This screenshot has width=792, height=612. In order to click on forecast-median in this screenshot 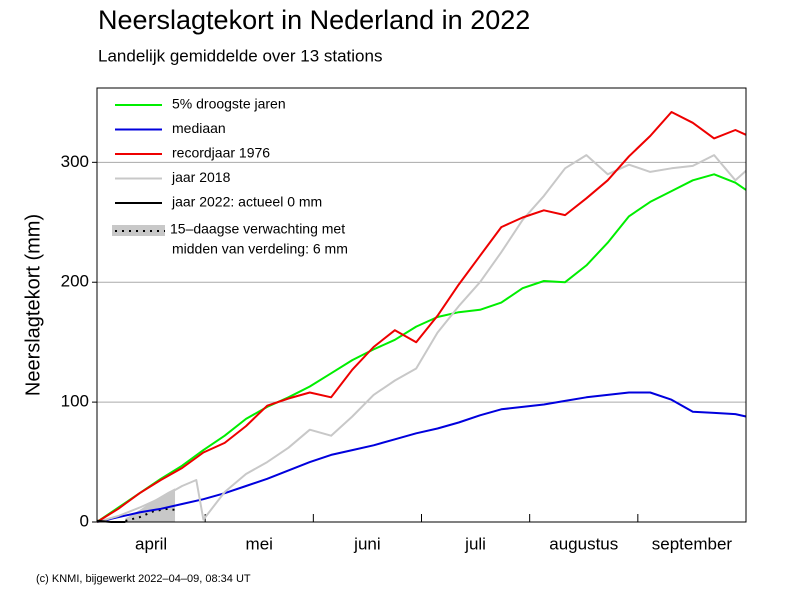, I will do `click(150, 514)`.